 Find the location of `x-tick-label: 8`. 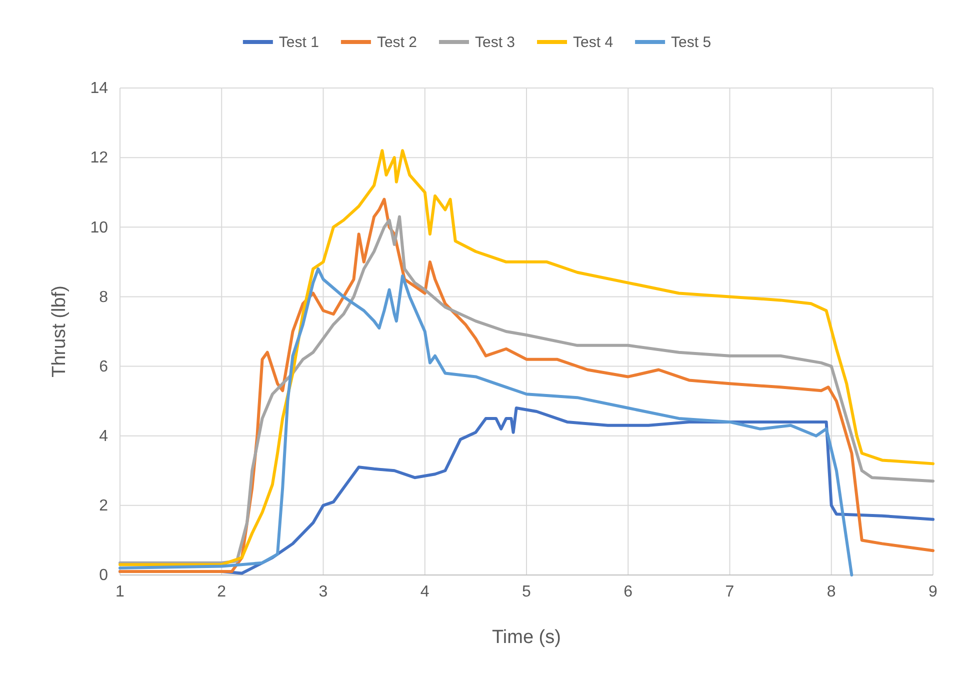

x-tick-label: 8 is located at coordinates (831, 591).